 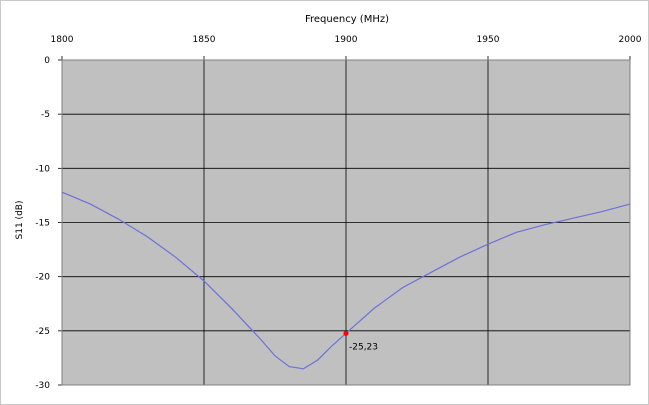 I want to click on x-tick-label: 1850, so click(x=204, y=40).